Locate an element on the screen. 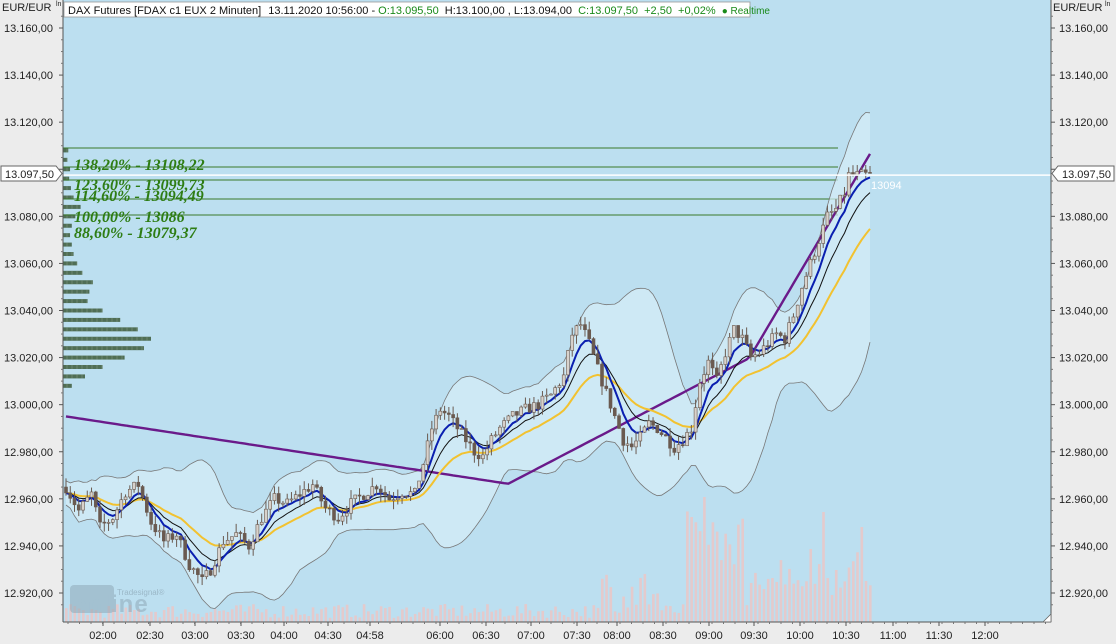 This screenshot has height=644, width=1116. y-tick-label-left: 13.000,00 is located at coordinates (28, 406).